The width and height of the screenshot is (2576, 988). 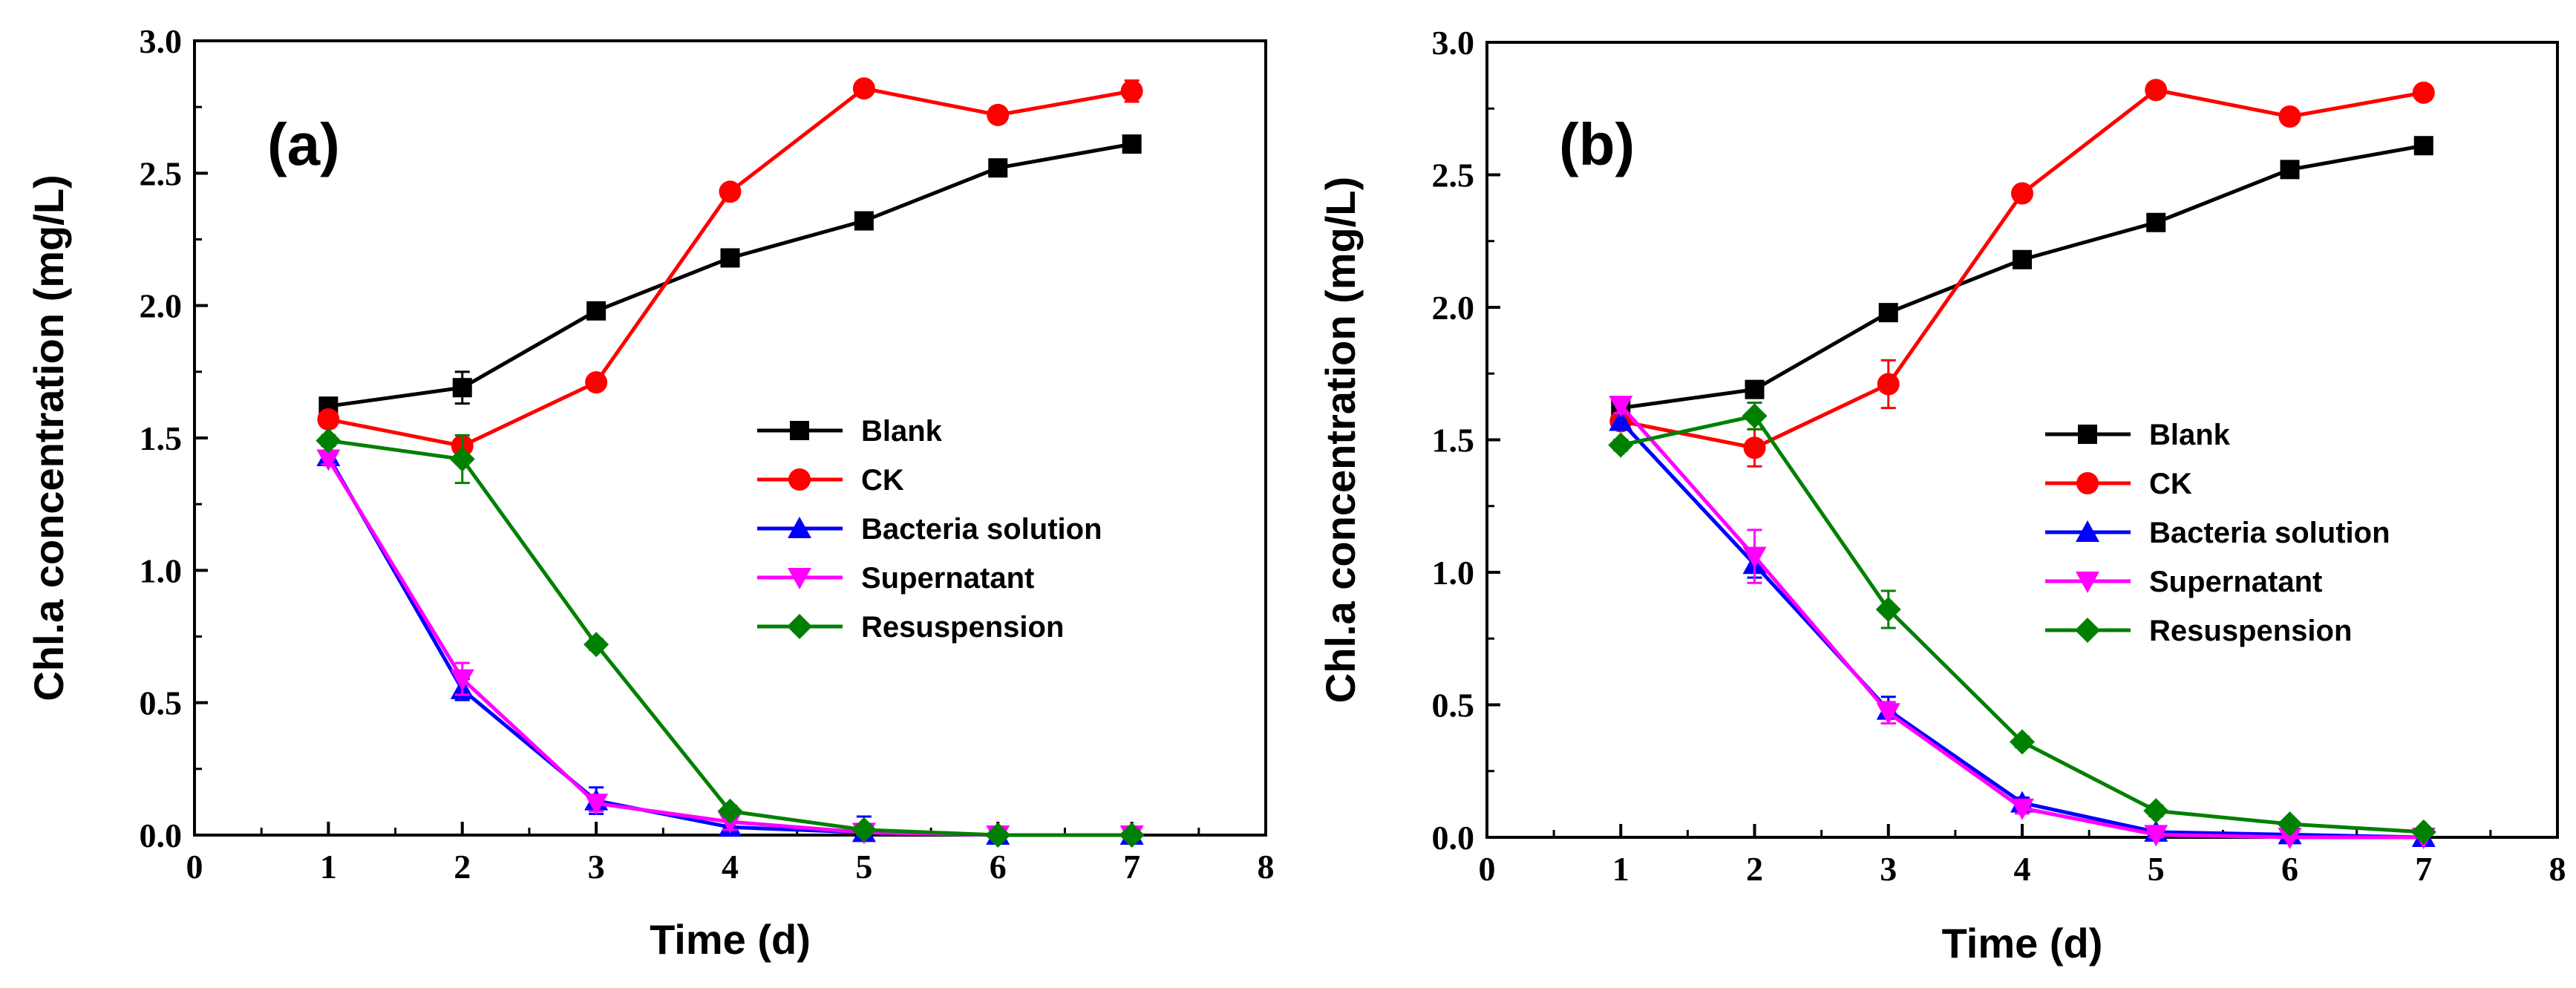 What do you see at coordinates (2269, 533) in the screenshot?
I see `legend-label: Bacteria solution` at bounding box center [2269, 533].